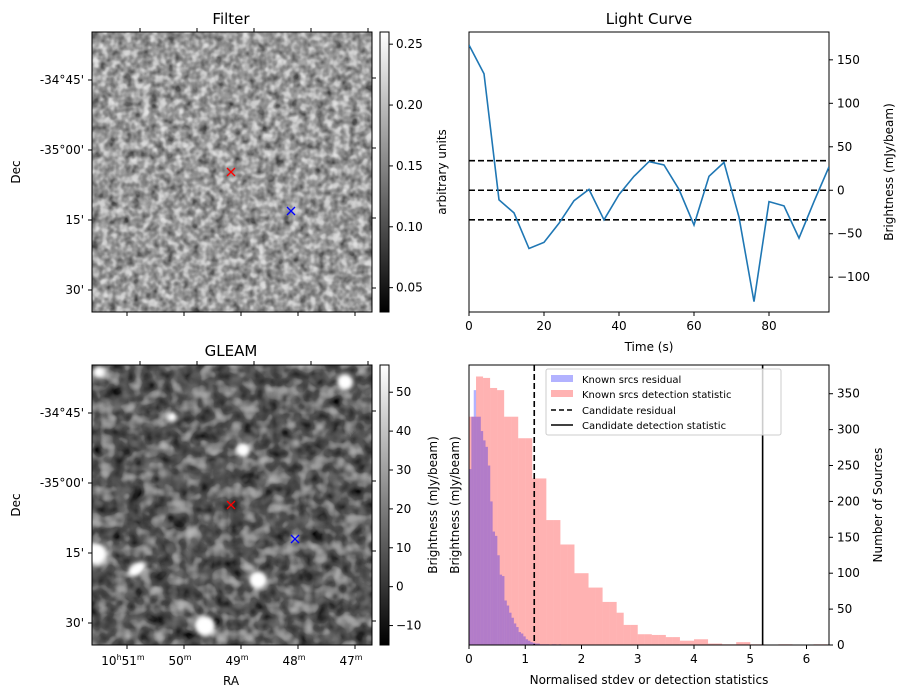 This screenshot has height=699, width=907. I want to click on gleam-frame, so click(232, 505).